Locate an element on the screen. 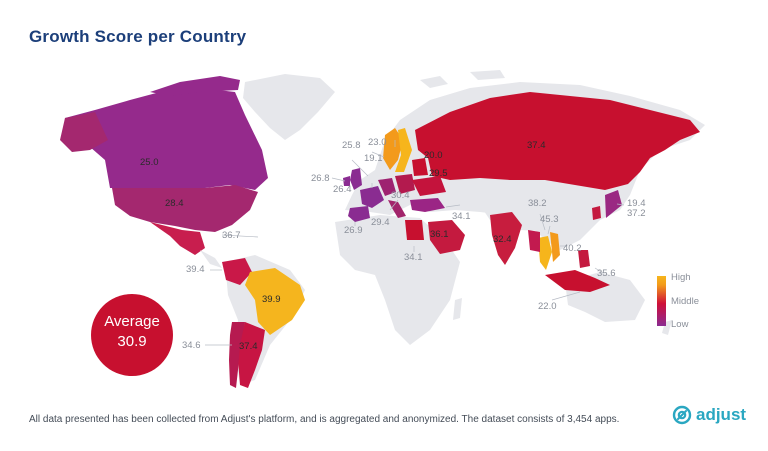 This screenshot has width=768, height=451. country-vietnam is located at coordinates (555, 247).